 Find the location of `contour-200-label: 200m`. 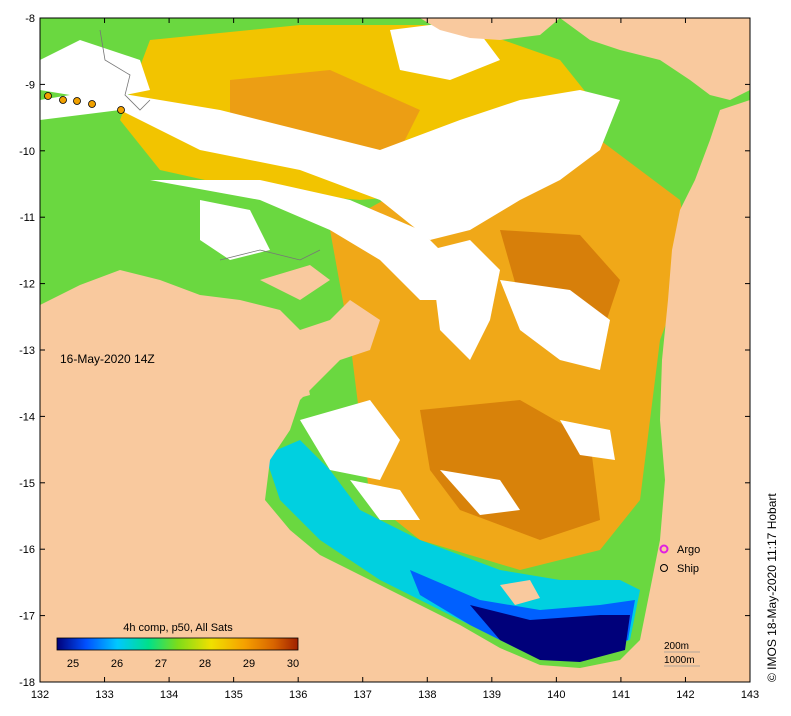

contour-200-label: 200m is located at coordinates (676, 646).